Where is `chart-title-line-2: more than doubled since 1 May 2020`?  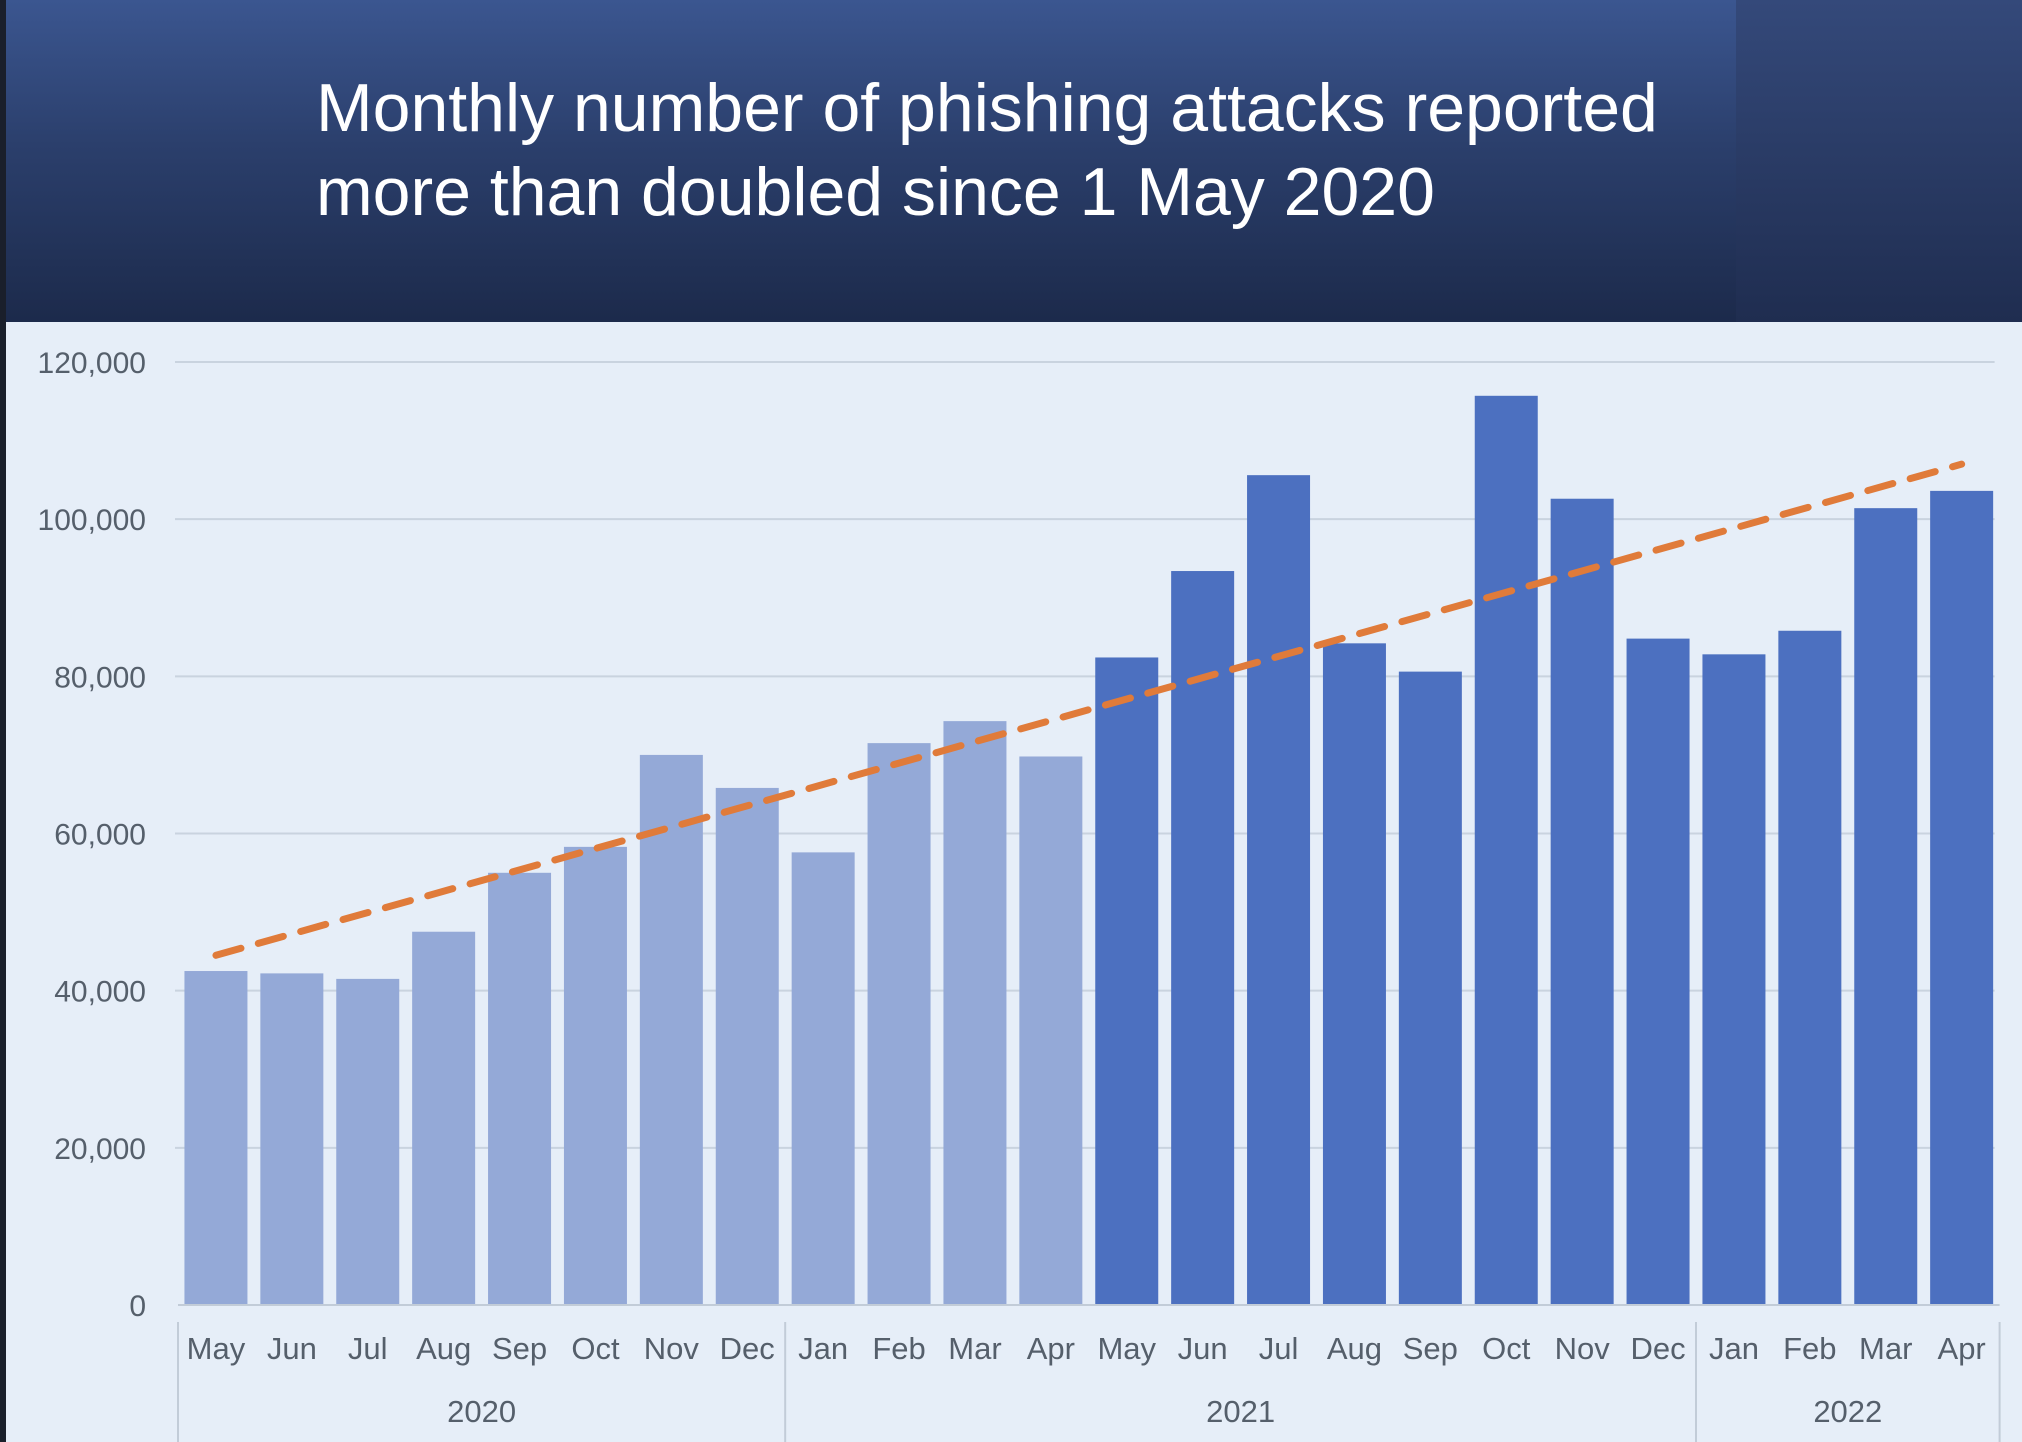 chart-title-line-2: more than doubled since 1 May 2020 is located at coordinates (875, 192).